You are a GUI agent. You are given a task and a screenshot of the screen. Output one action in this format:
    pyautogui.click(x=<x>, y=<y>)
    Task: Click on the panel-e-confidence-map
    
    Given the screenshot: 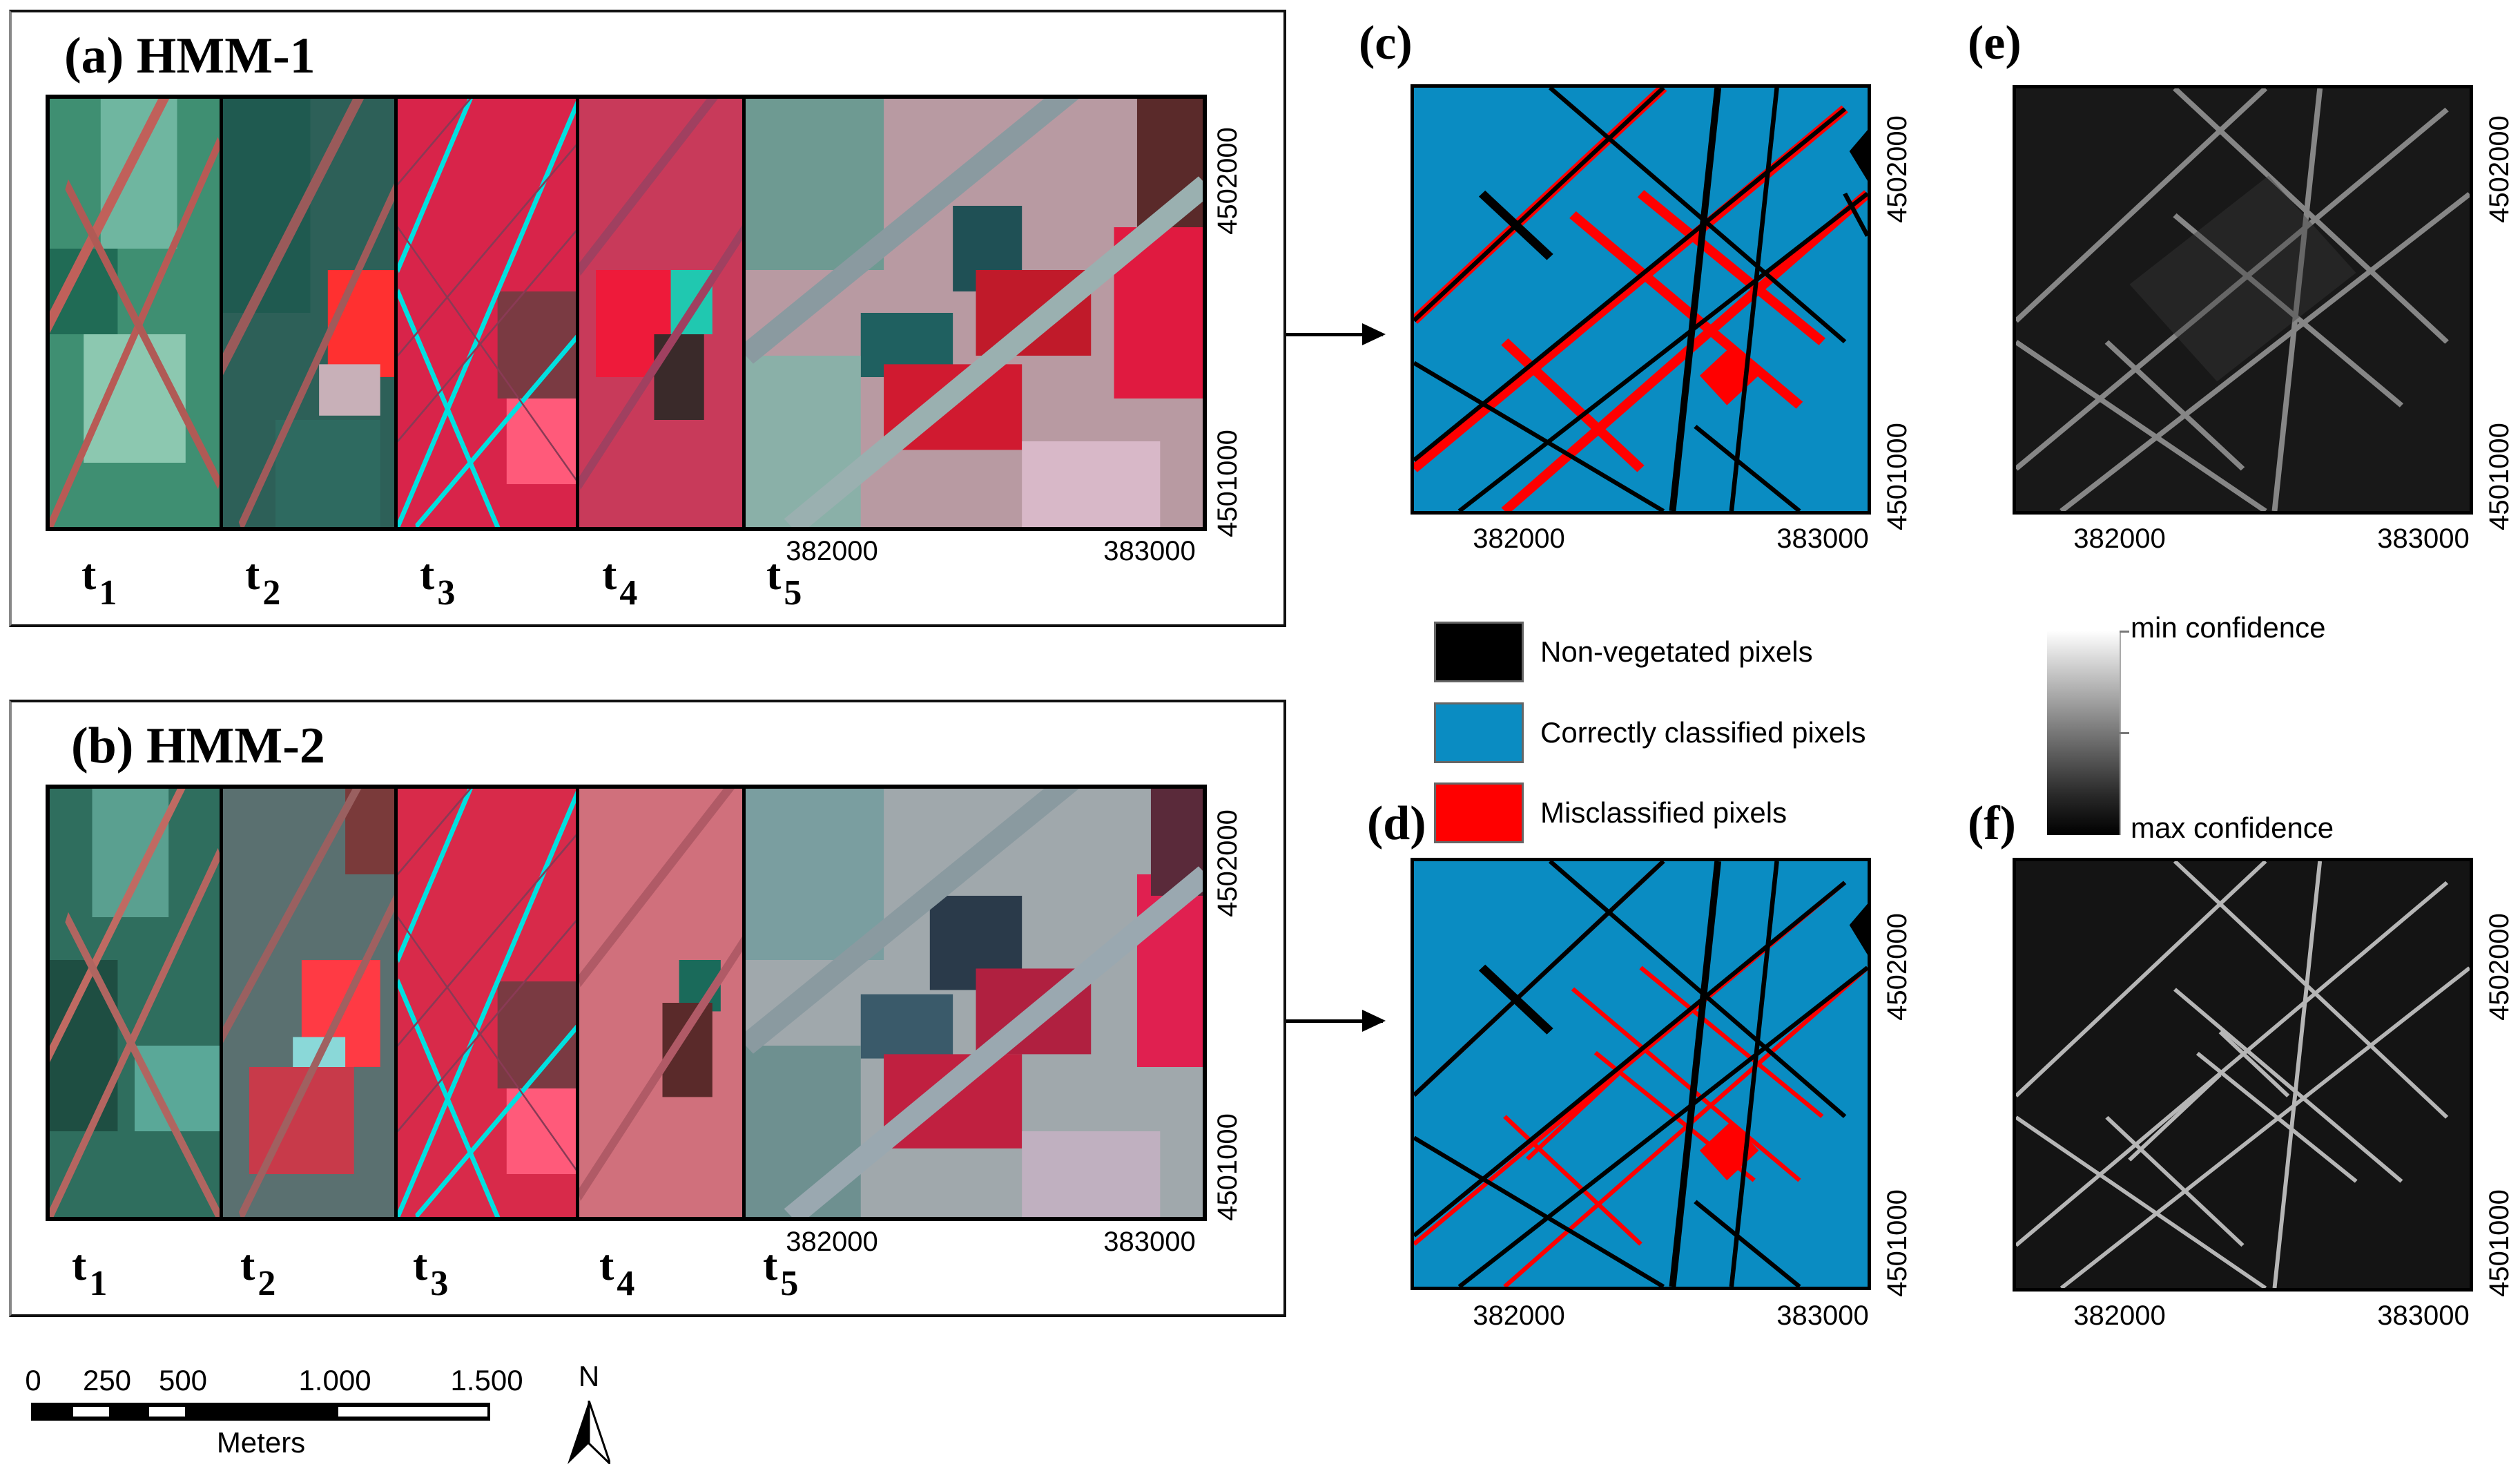 What is the action you would take?
    pyautogui.click(x=2243, y=300)
    